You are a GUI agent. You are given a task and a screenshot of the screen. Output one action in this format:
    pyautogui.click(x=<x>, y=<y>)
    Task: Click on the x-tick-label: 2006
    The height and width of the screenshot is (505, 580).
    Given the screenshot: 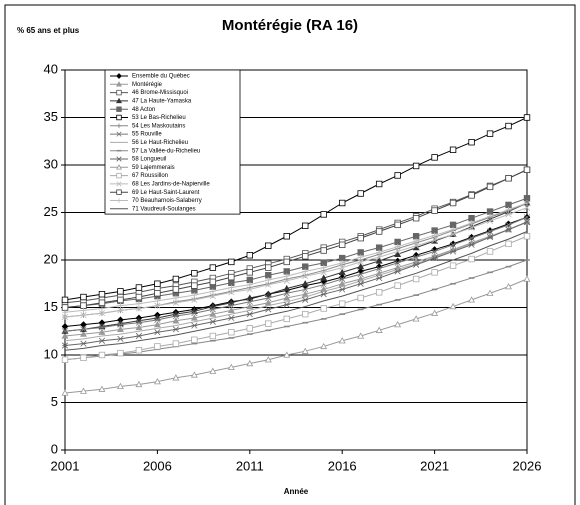 What is the action you would take?
    pyautogui.click(x=157, y=465)
    